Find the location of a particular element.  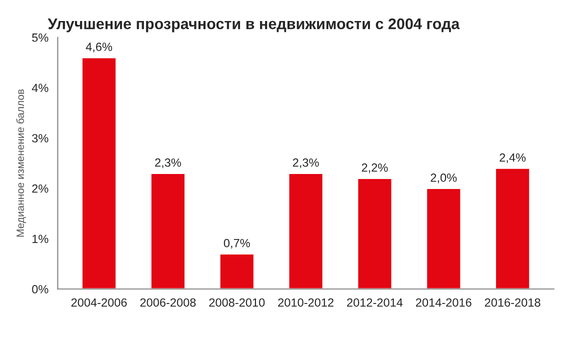

y-tick-label: 4% is located at coordinates (40, 88).